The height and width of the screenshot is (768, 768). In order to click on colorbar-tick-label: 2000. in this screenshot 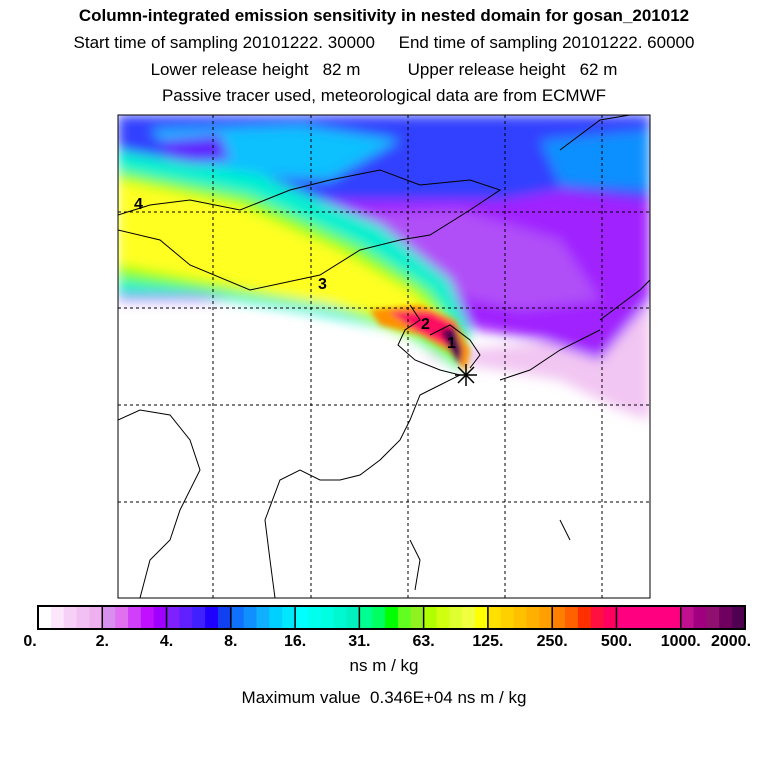, I will do `click(731, 641)`.